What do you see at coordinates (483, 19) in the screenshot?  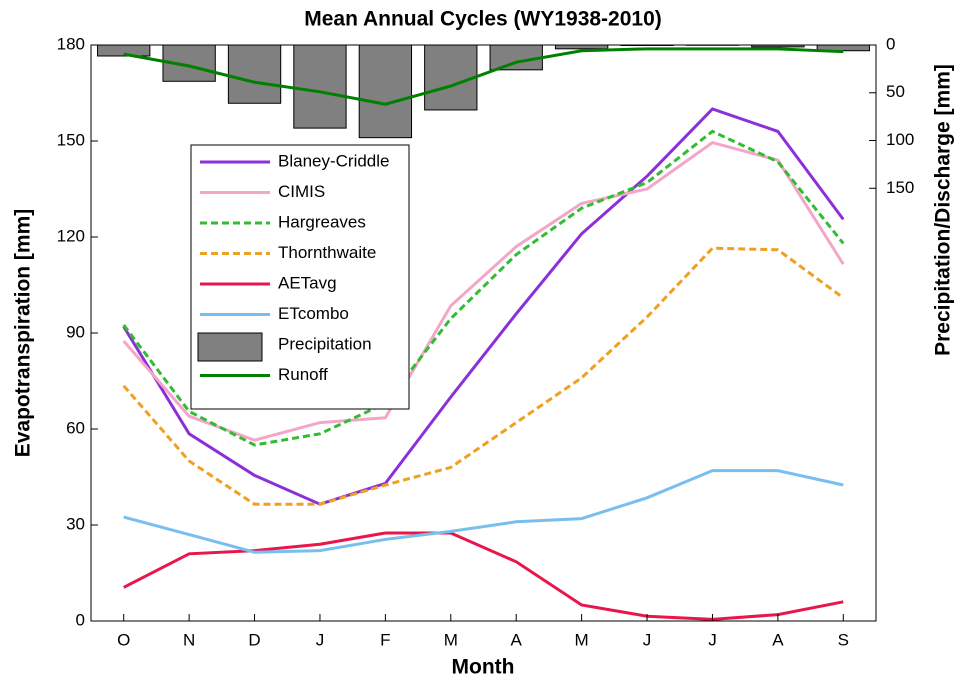 I see `chart-title: Mean Annual Cycles (WY1938-2010)` at bounding box center [483, 19].